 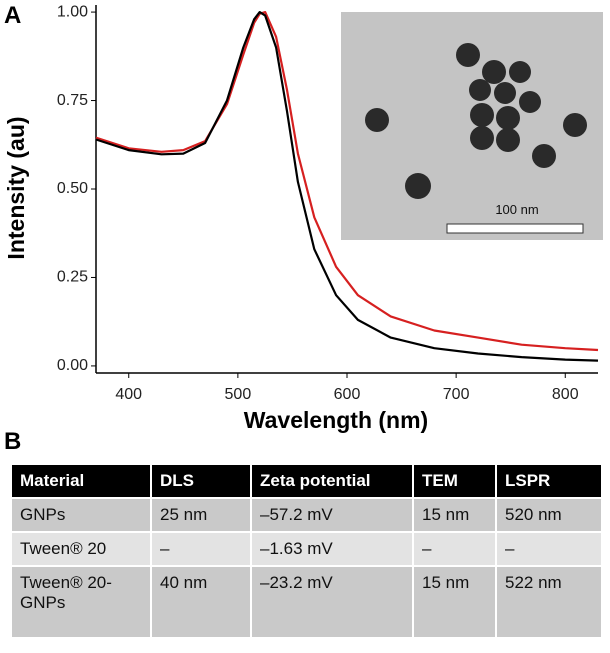 What do you see at coordinates (13, 441) in the screenshot?
I see `panel-label: B` at bounding box center [13, 441].